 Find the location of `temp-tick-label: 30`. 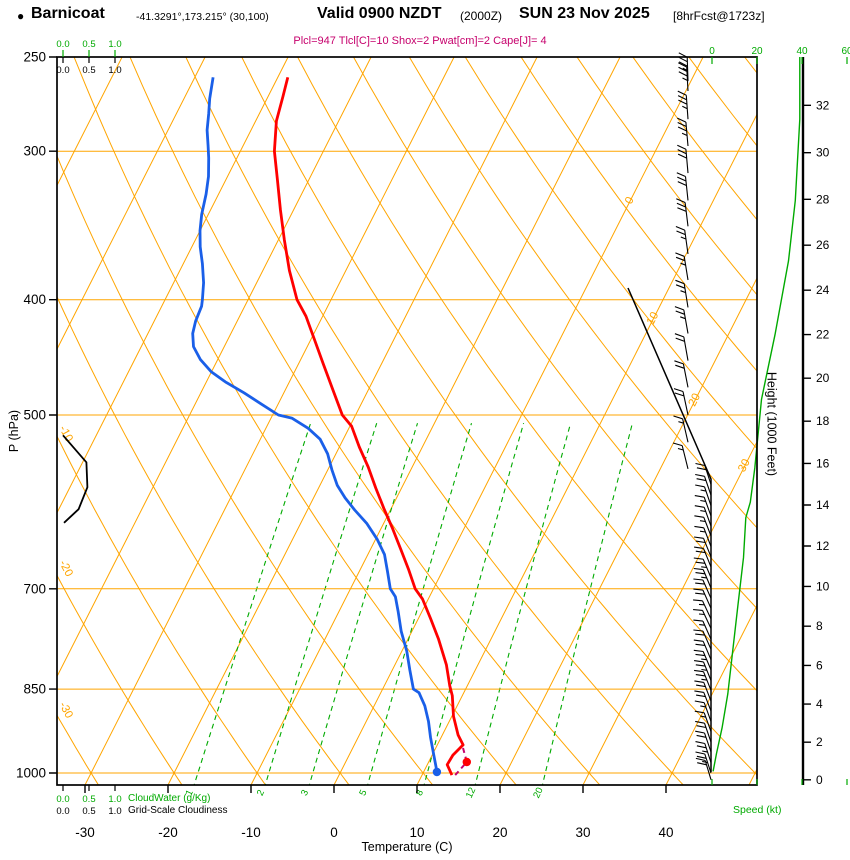

temp-tick-label: 30 is located at coordinates (582, 832).